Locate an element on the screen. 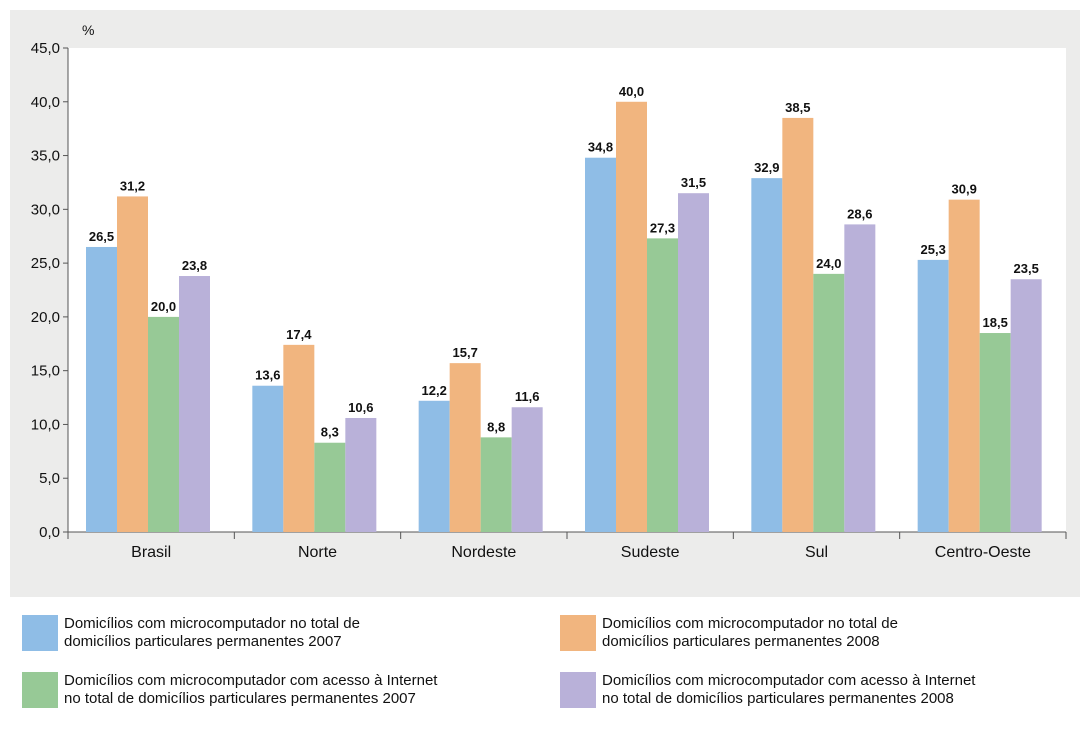  bar-value-label: 31,2 is located at coordinates (132, 185).